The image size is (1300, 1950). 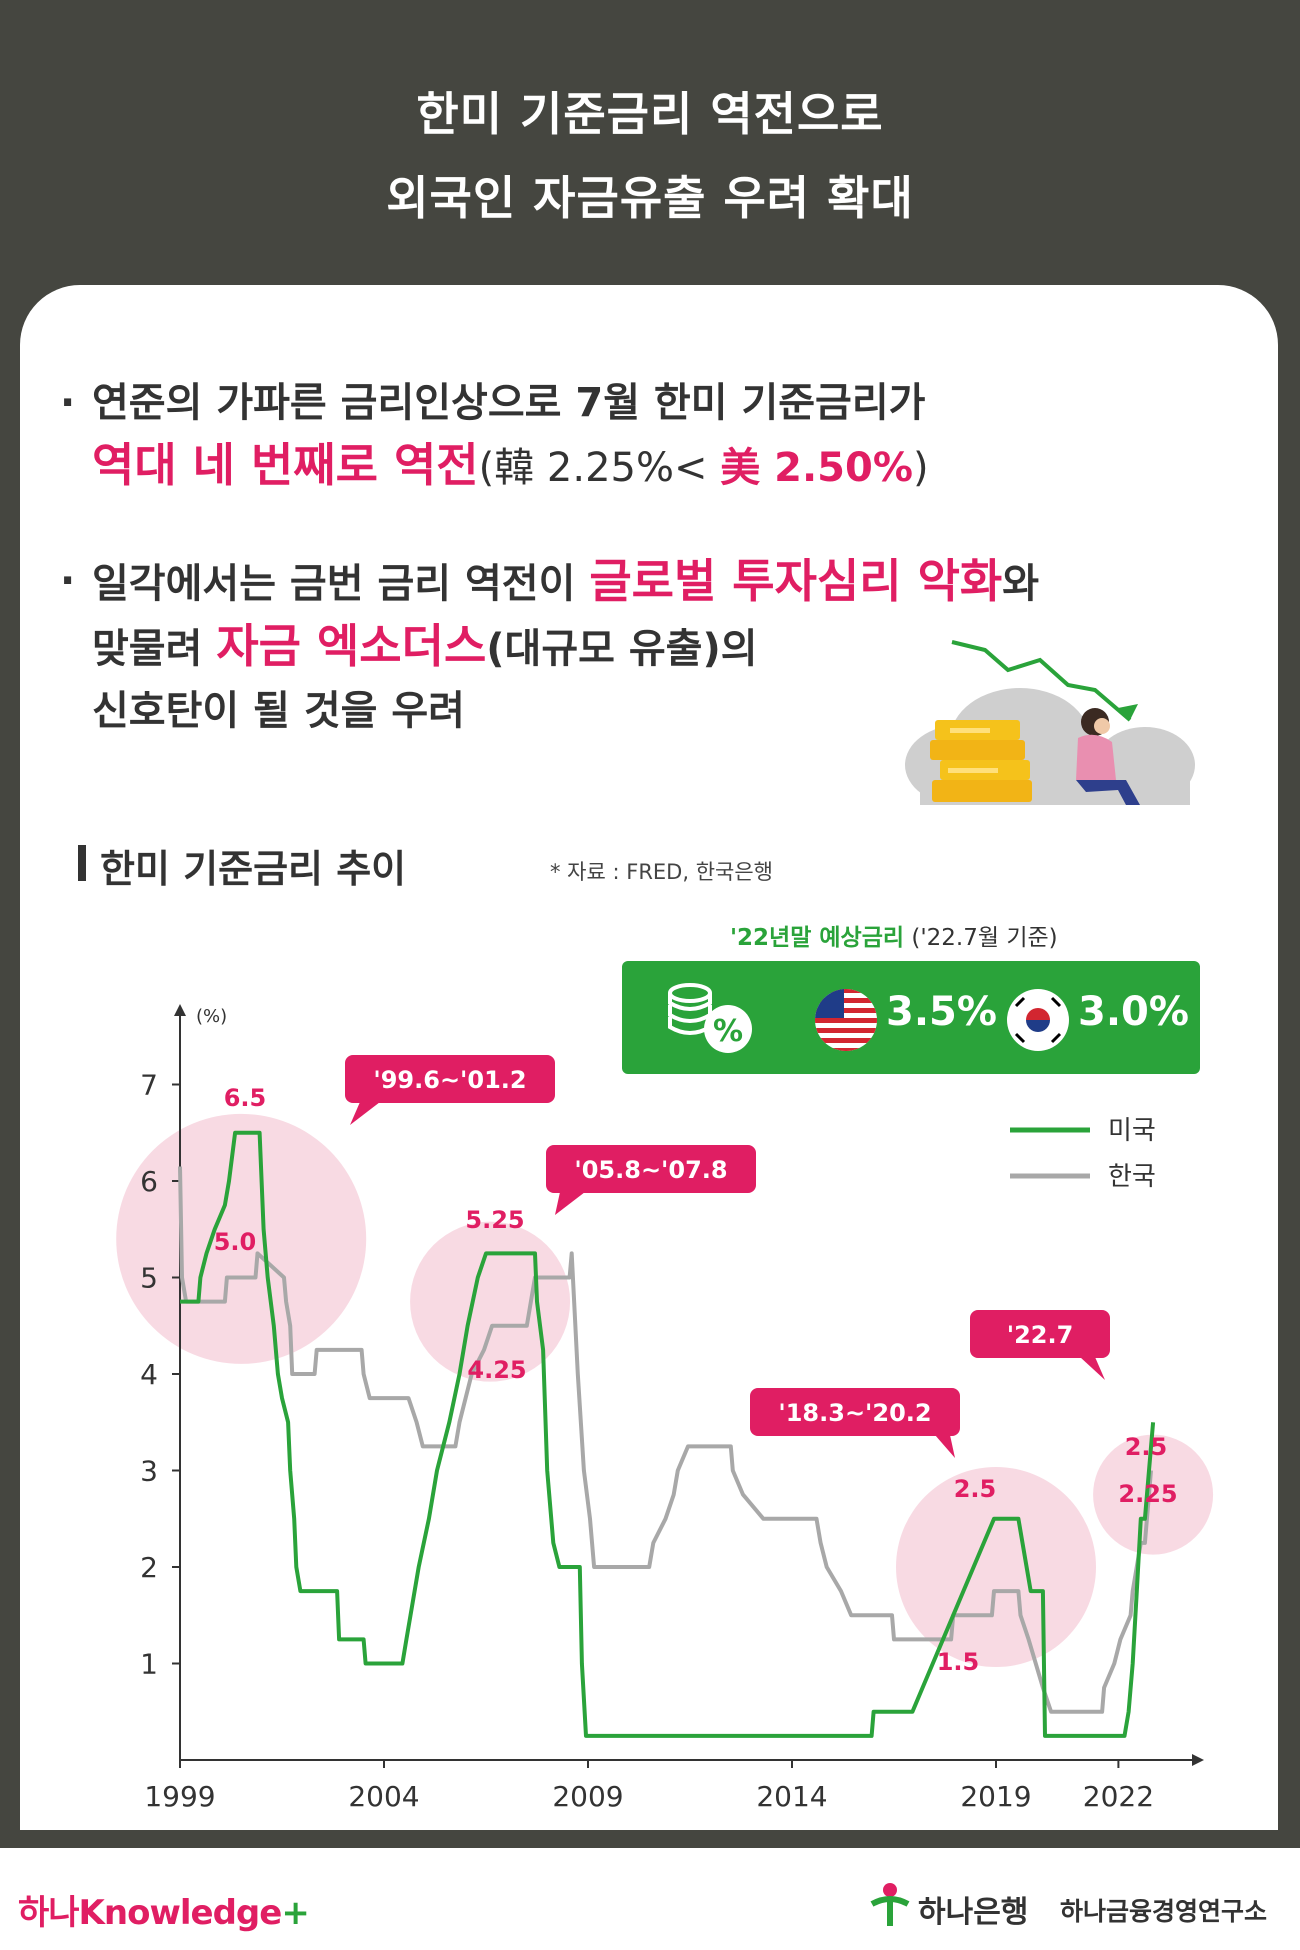 I want to click on section-bar, so click(x=82, y=863).